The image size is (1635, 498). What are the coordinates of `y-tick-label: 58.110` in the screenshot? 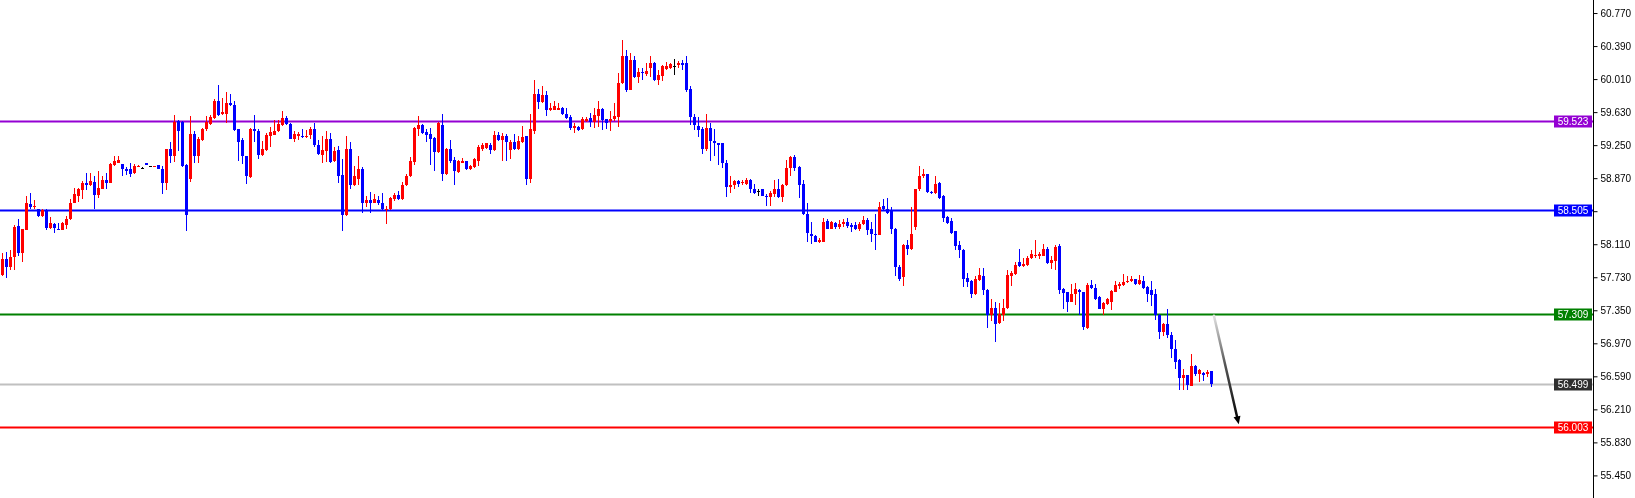 It's located at (1615, 244).